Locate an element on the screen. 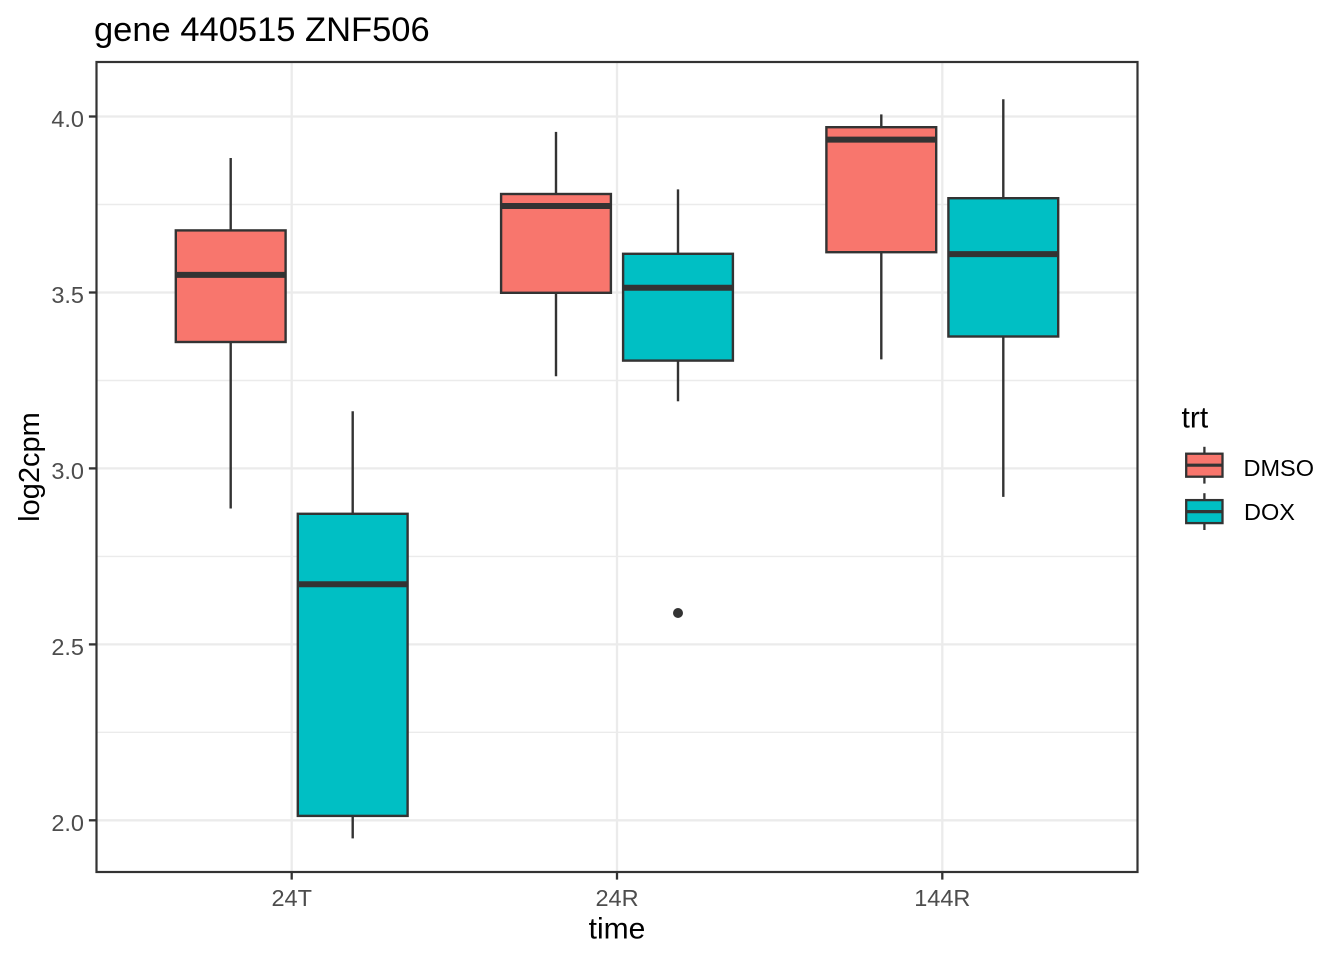  svg-text: gene 440515 ZNF506 is located at coordinates (262, 30).